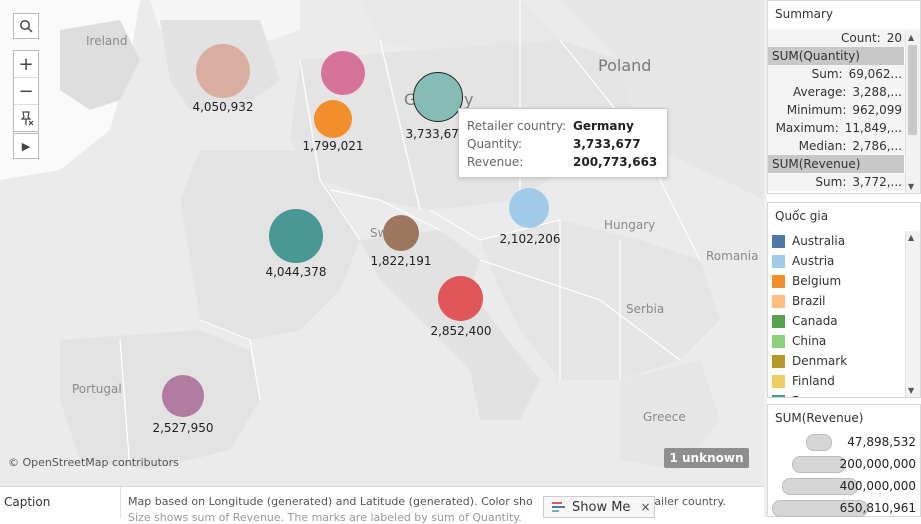  What do you see at coordinates (877, 508) in the screenshot?
I see `size-legend-label: 650,810,961` at bounding box center [877, 508].